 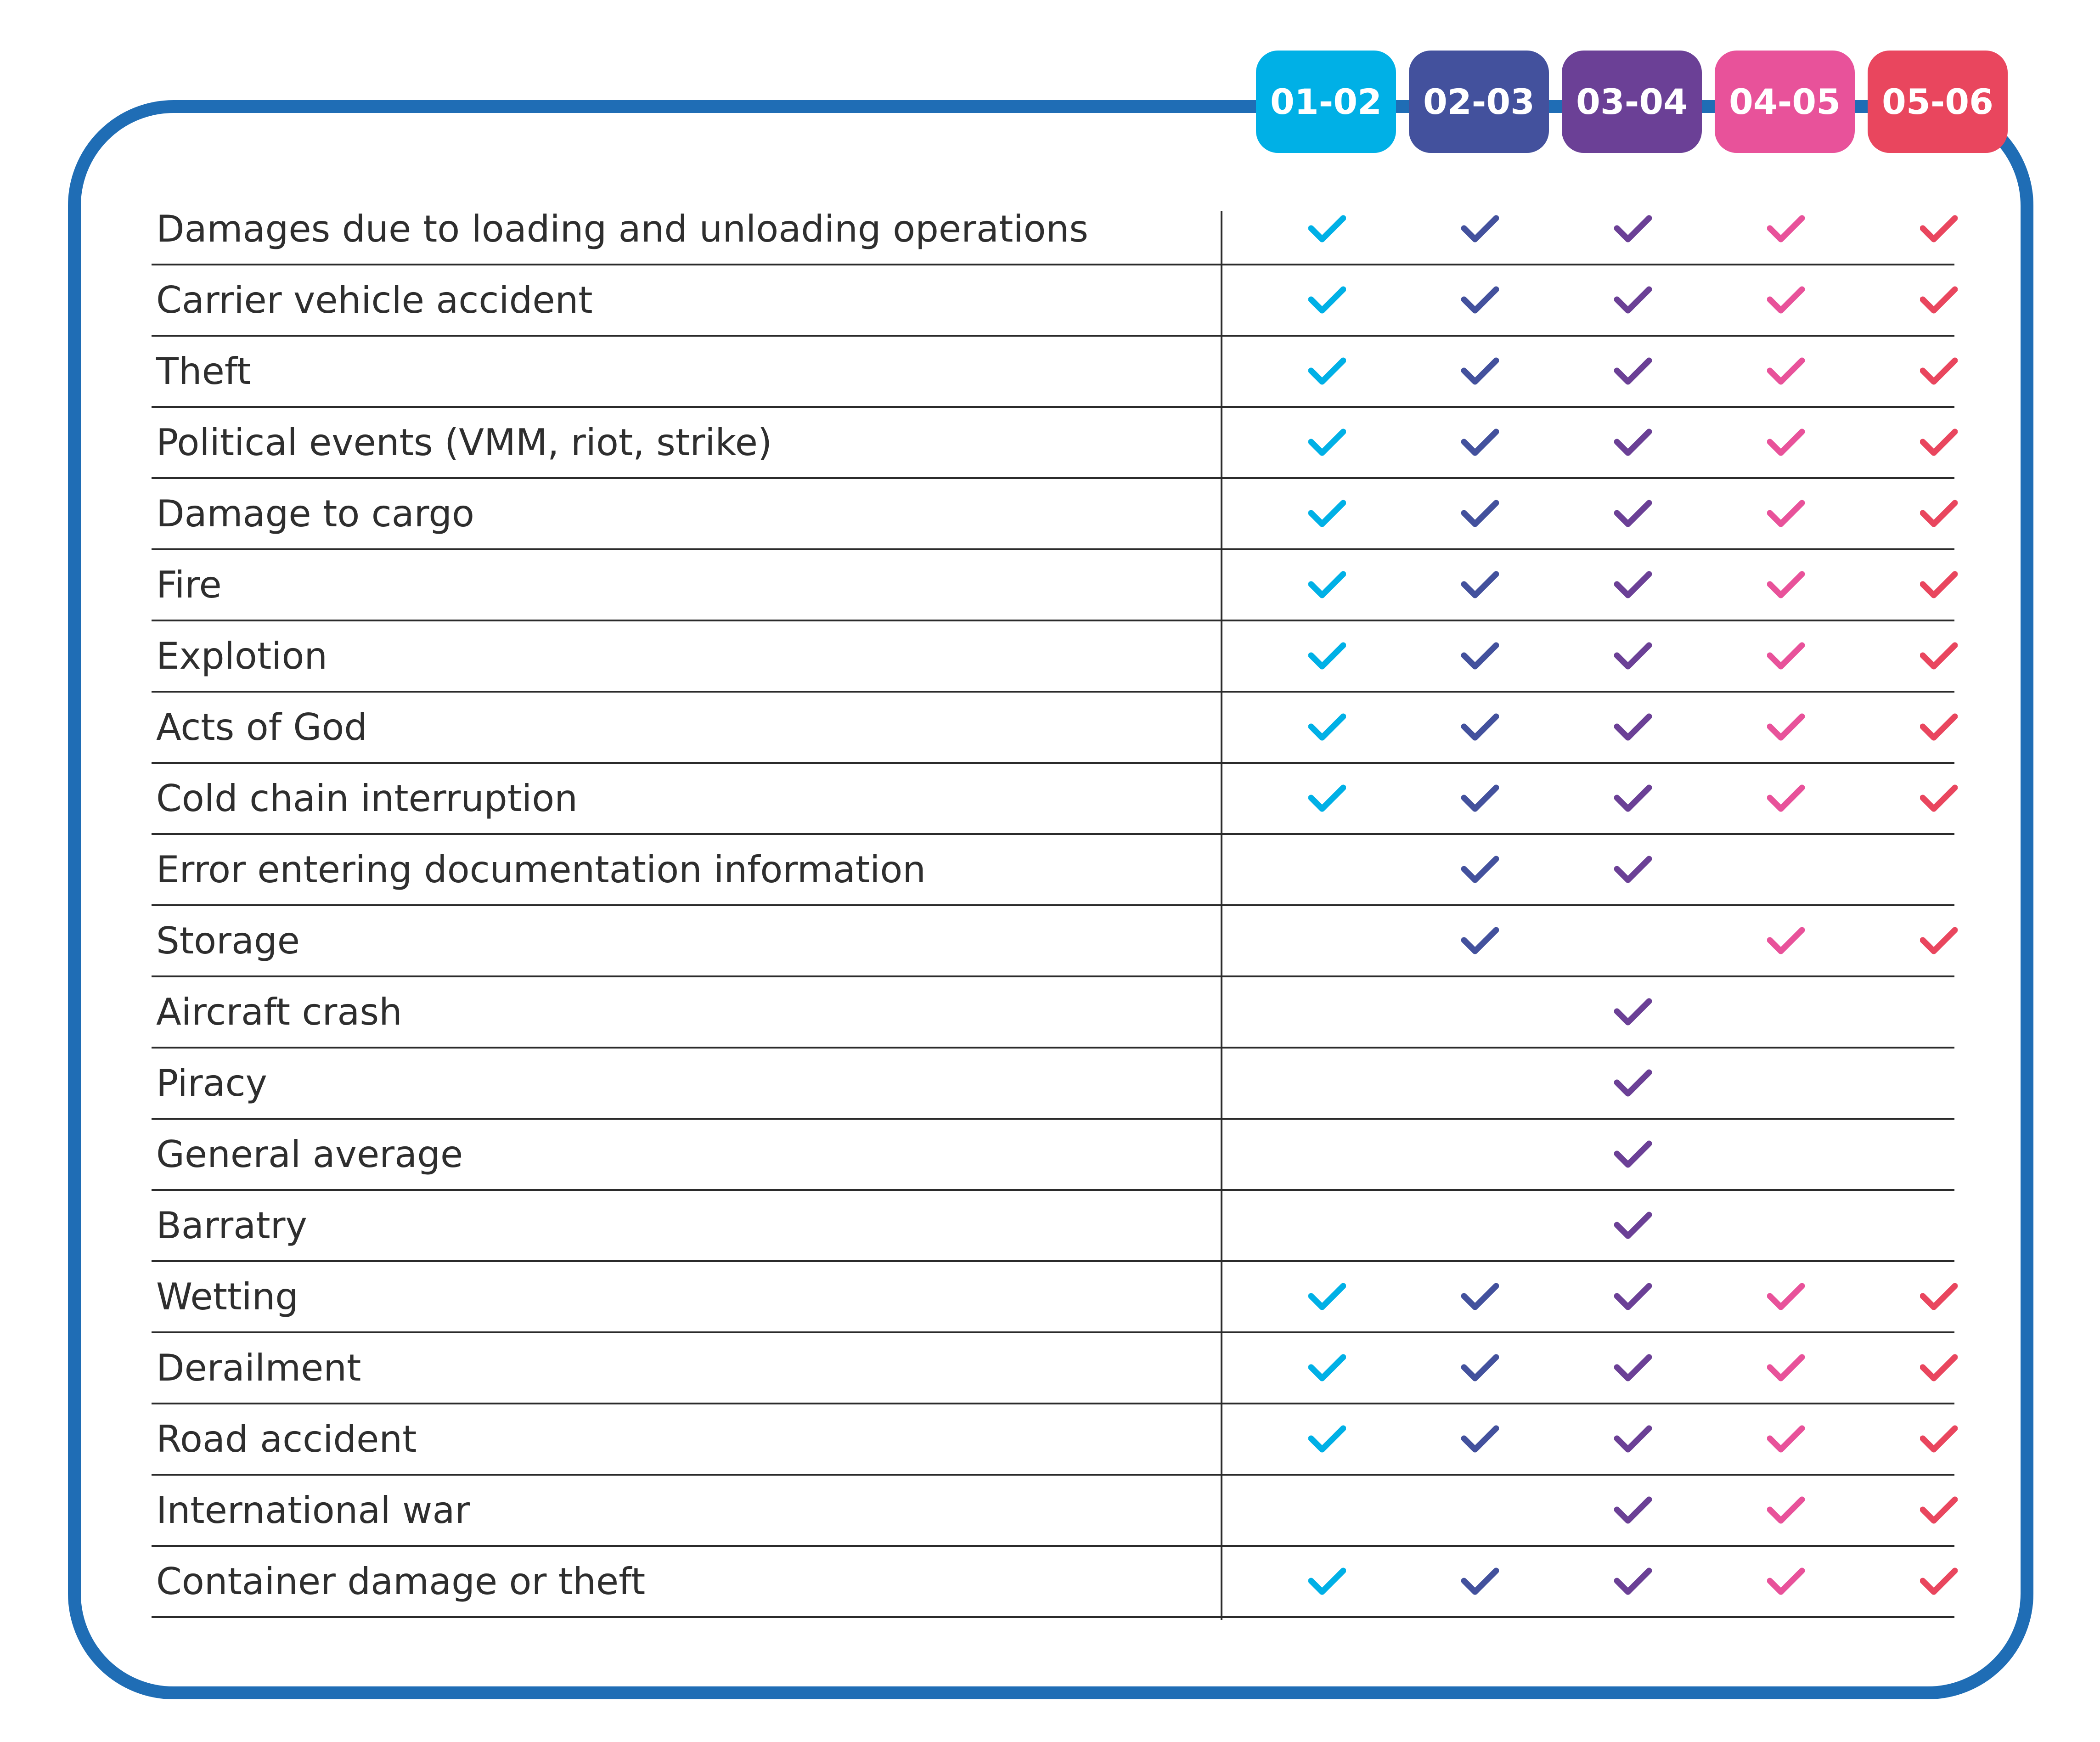 What do you see at coordinates (1053, 1084) in the screenshot?
I see `table-row: Piracy` at bounding box center [1053, 1084].